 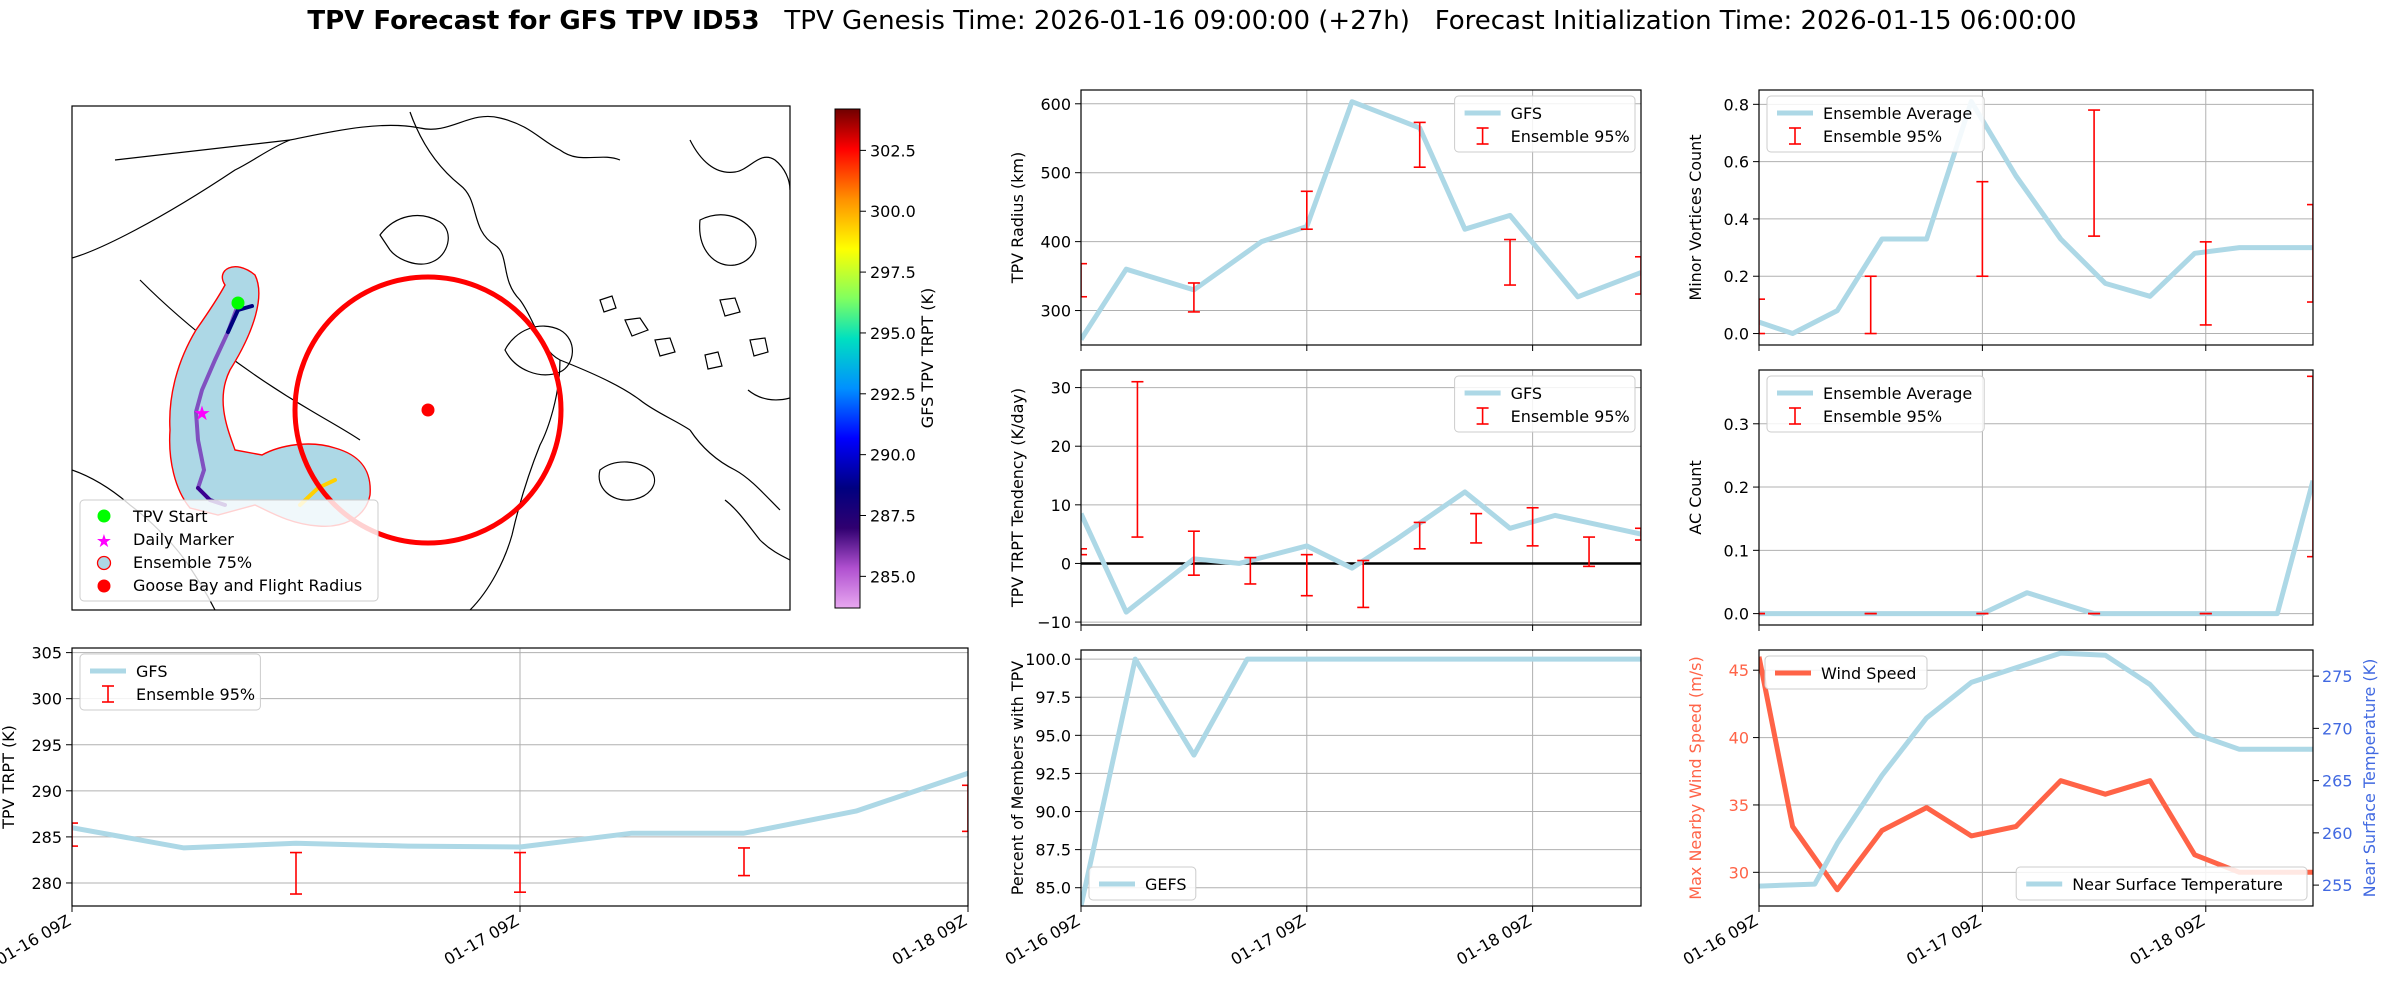 What do you see at coordinates (893, 455) in the screenshot?
I see `colorbar-tick-label: 290.0` at bounding box center [893, 455].